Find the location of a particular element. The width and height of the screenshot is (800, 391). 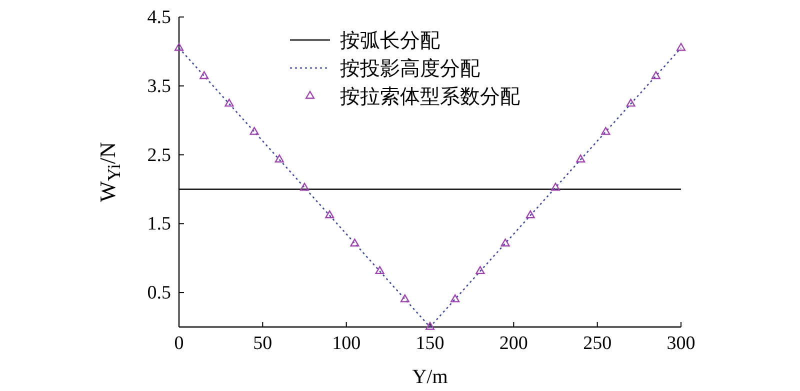

x-tick-label: 0 is located at coordinates (179, 343).